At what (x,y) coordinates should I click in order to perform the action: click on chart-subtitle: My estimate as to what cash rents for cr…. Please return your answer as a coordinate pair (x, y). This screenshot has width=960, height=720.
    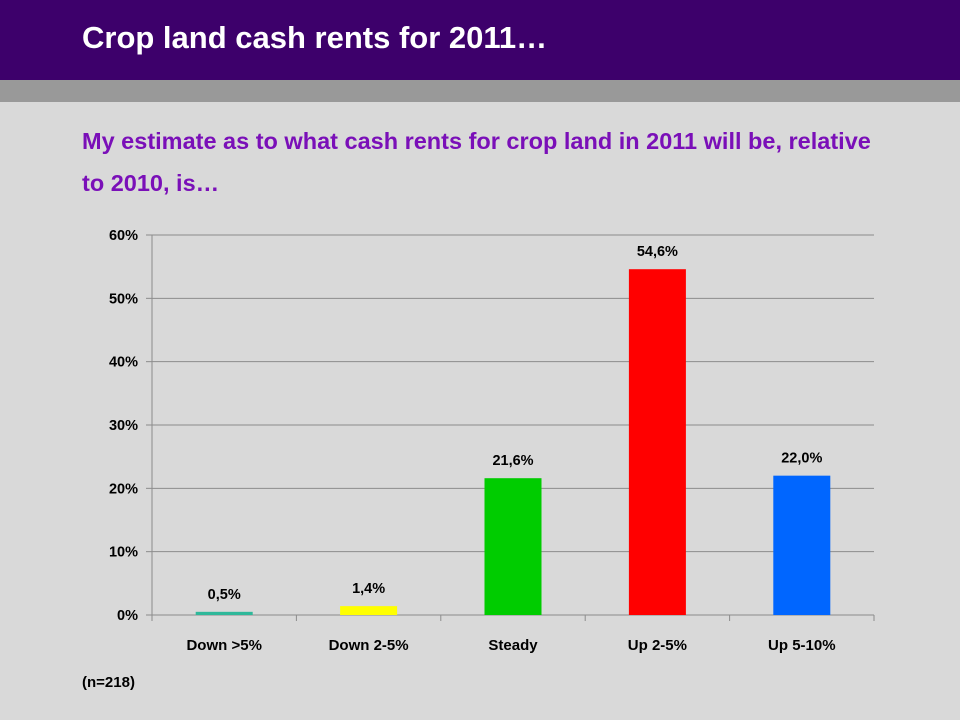
    Looking at the image, I should click on (476, 162).